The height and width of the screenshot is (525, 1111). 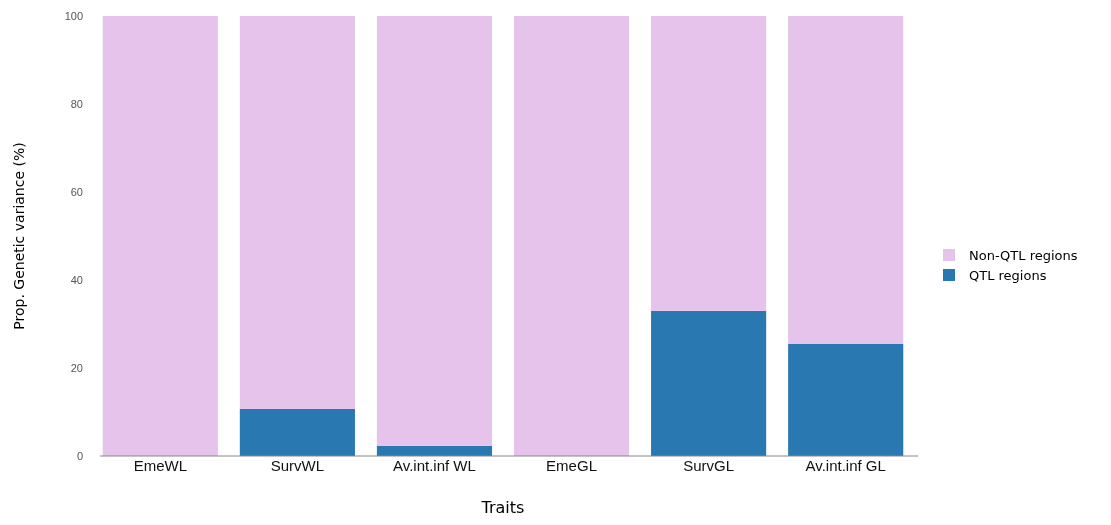 What do you see at coordinates (1023, 255) in the screenshot?
I see `legend-label: Non-QTL regions` at bounding box center [1023, 255].